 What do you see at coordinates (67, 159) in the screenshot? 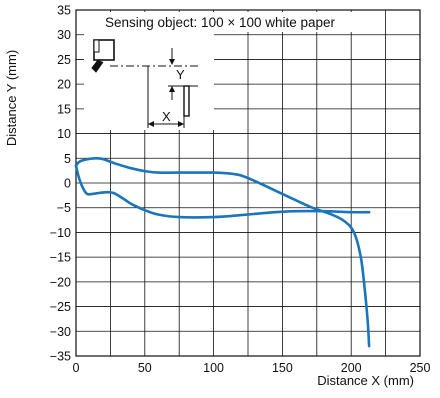
I see `y-tick-label: 5` at bounding box center [67, 159].